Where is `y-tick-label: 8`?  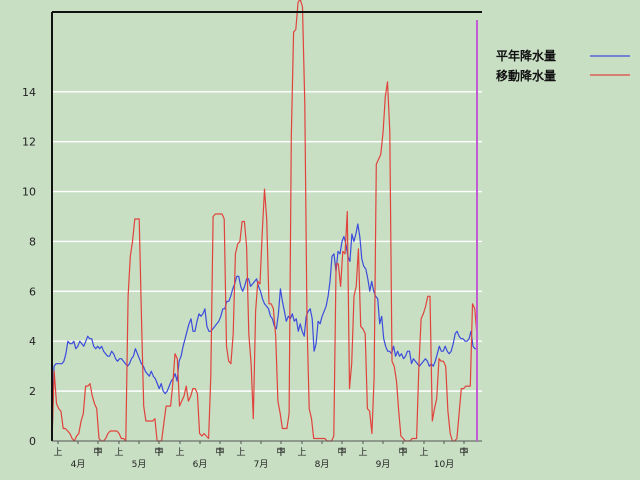
y-tick-label: 8 is located at coordinates (32, 241).